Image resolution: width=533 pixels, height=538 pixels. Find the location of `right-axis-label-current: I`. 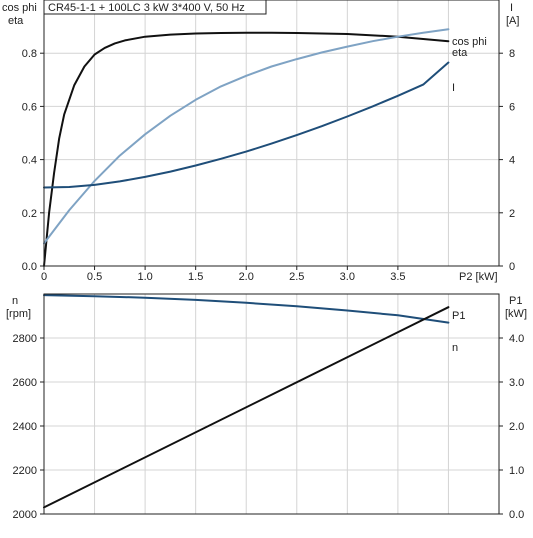

right-axis-label-current: I is located at coordinates (511, 8).